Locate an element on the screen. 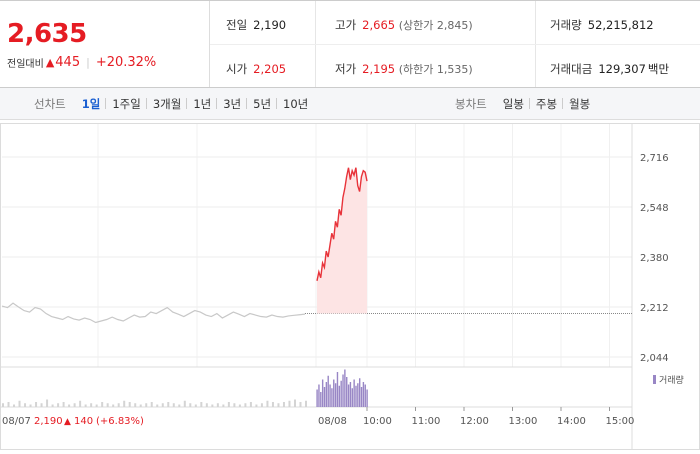 The width and height of the screenshot is (700, 454). tab-10y: 10년 is located at coordinates (295, 104).